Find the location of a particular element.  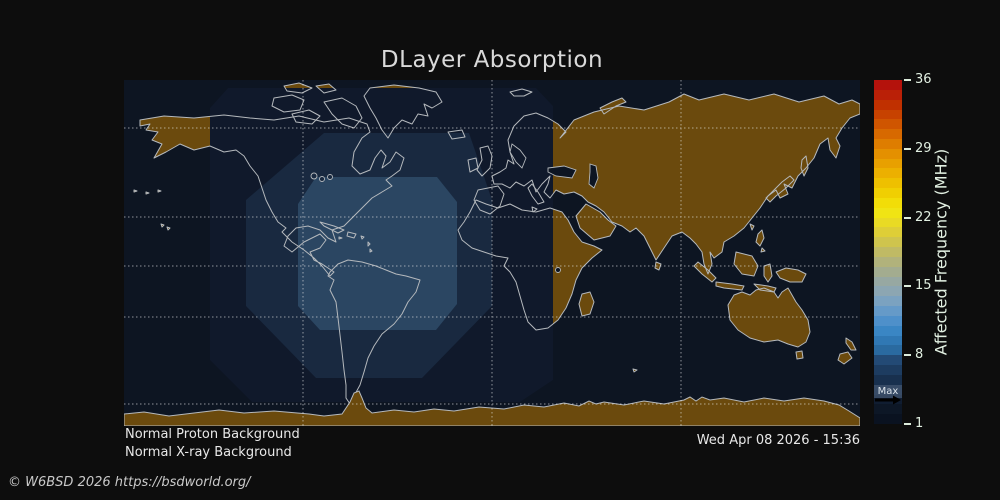

colorbar-tick-label: 22 is located at coordinates (923, 217).